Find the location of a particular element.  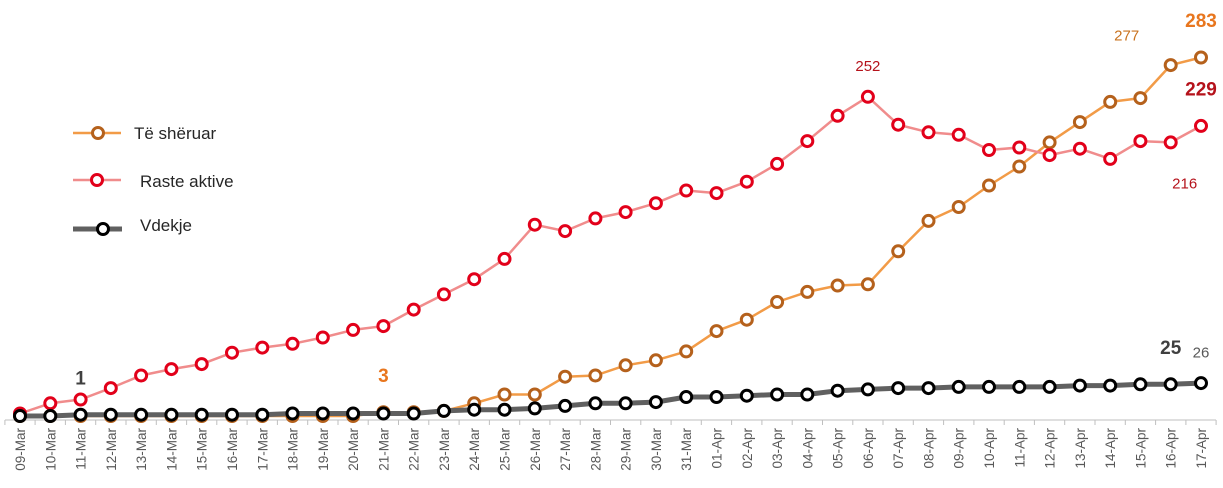

legend-label-deaths: Vdekje is located at coordinates (166, 225).